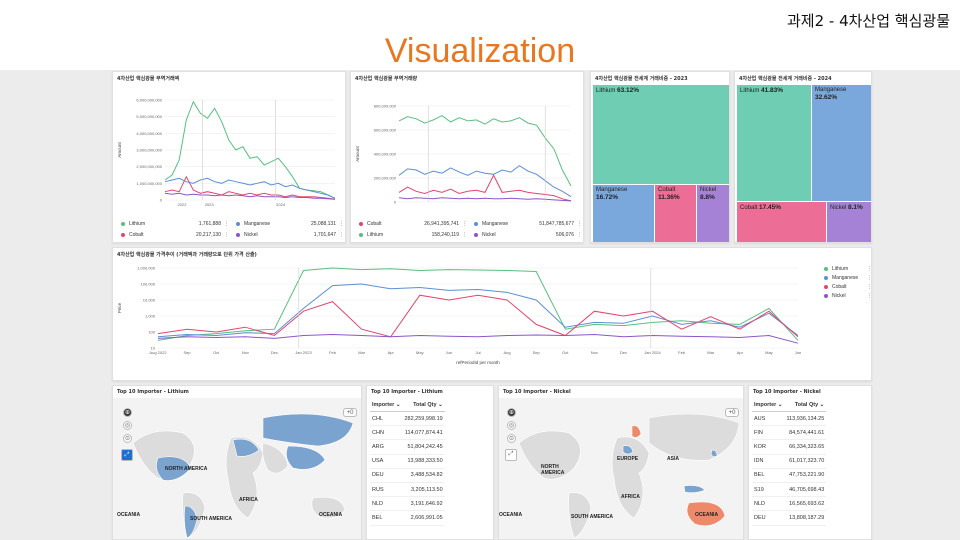 This screenshot has width=960, height=540. I want to click on treemap-cell-lithium: Lithium 63.12%, so click(661, 134).